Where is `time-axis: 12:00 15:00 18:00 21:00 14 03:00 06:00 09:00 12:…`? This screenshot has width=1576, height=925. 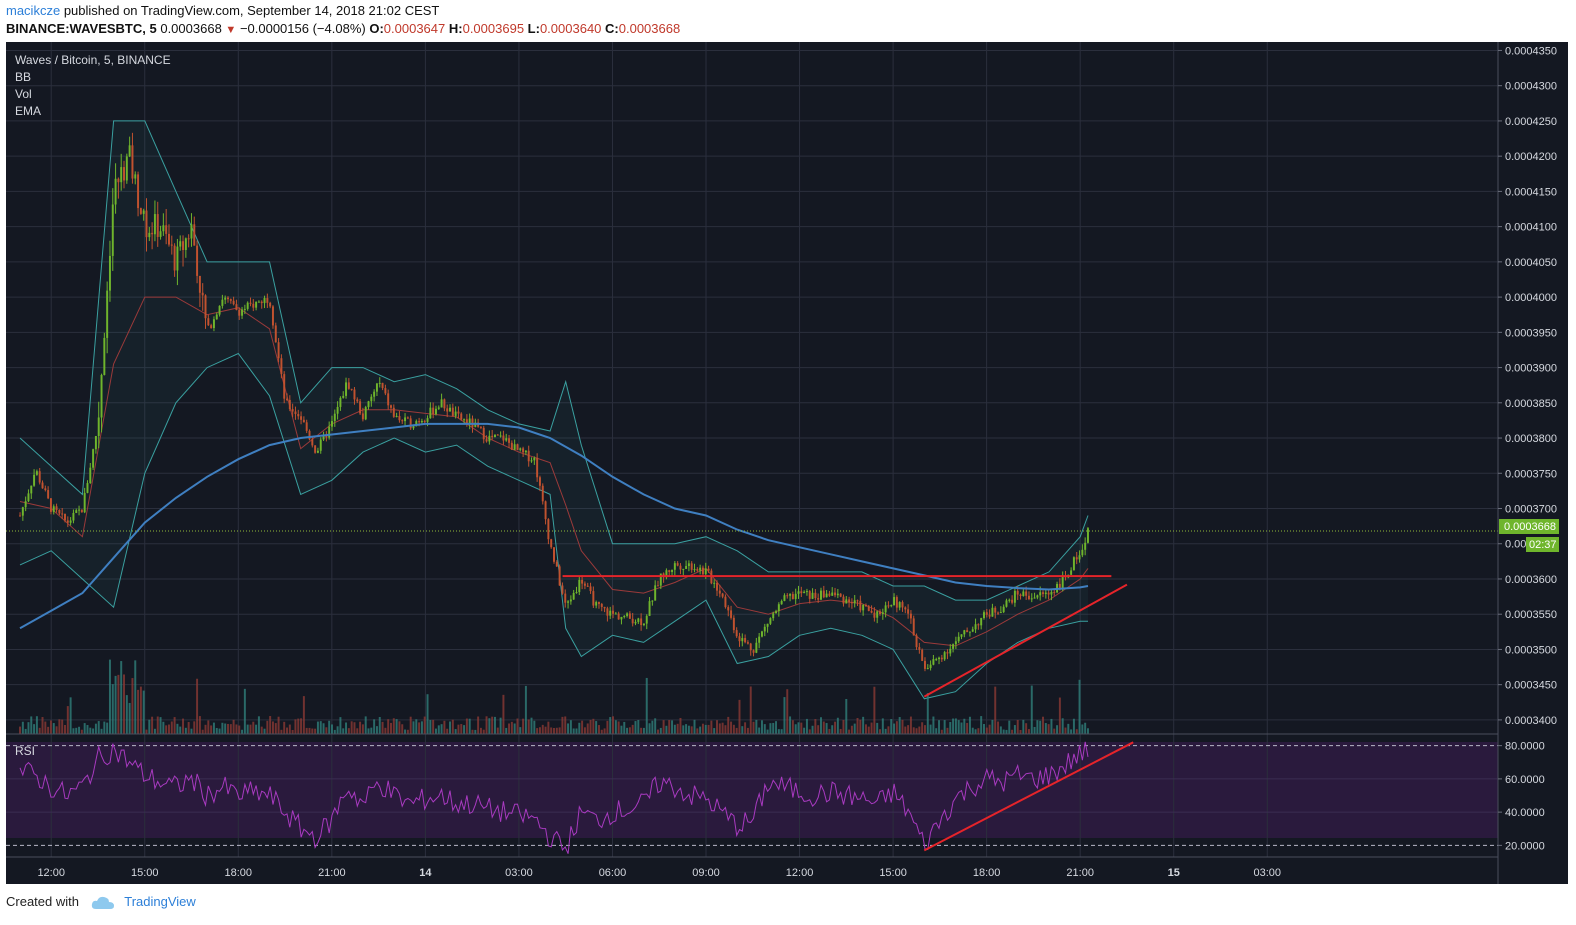 time-axis: 12:00 15:00 18:00 21:00 14 03:00 06:00 09:00 12:… is located at coordinates (659, 873).